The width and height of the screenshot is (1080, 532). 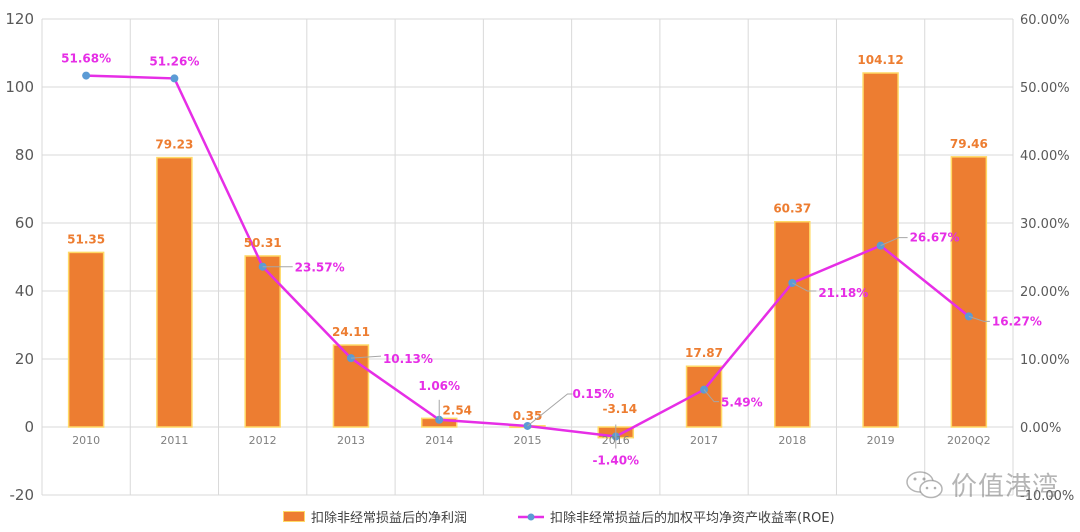 I want to click on right-axis-tick: 40.00%, so click(x=1045, y=156).